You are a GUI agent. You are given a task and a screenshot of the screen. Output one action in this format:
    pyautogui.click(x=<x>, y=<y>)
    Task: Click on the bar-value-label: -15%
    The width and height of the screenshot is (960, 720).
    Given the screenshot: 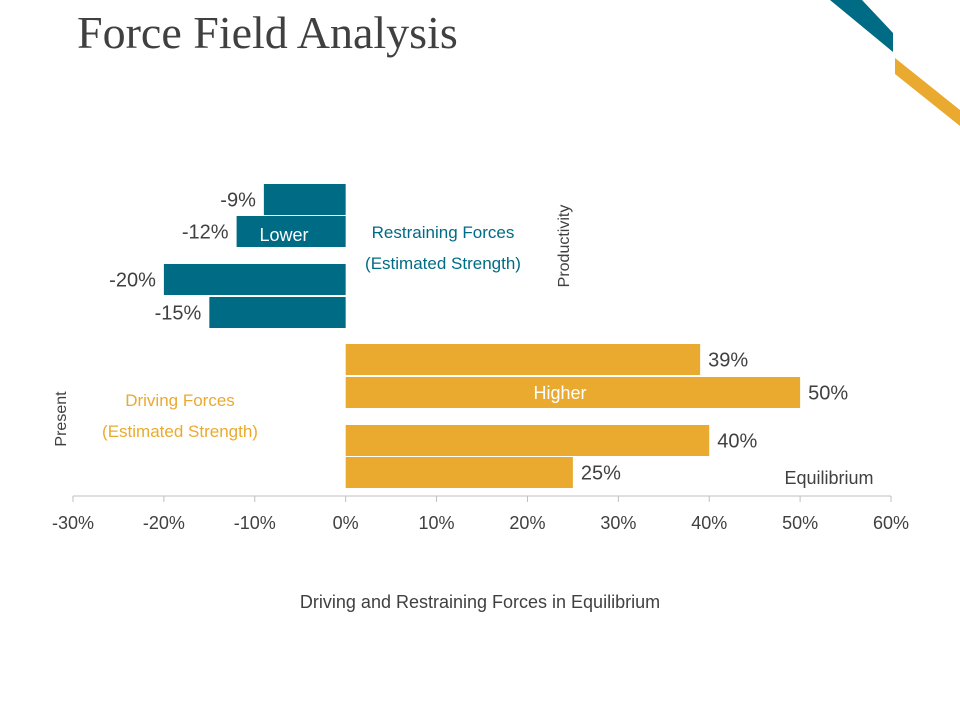 What is the action you would take?
    pyautogui.click(x=178, y=314)
    